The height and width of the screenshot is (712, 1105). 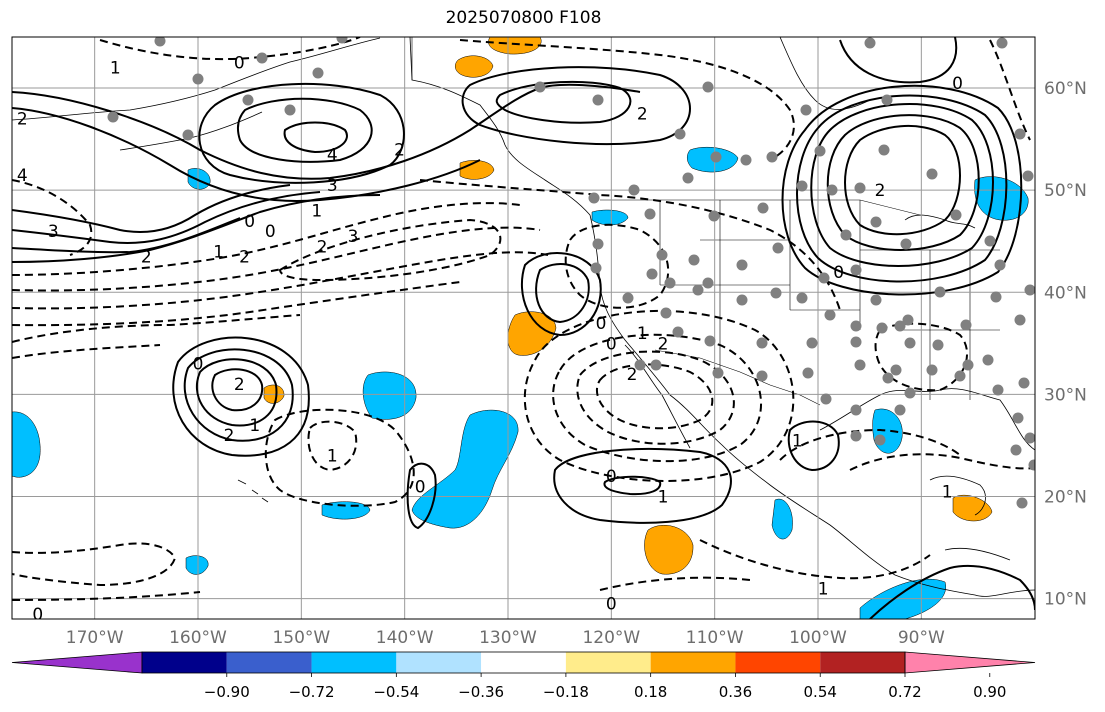 I want to click on longitude-label: 170°W, so click(x=95, y=638).